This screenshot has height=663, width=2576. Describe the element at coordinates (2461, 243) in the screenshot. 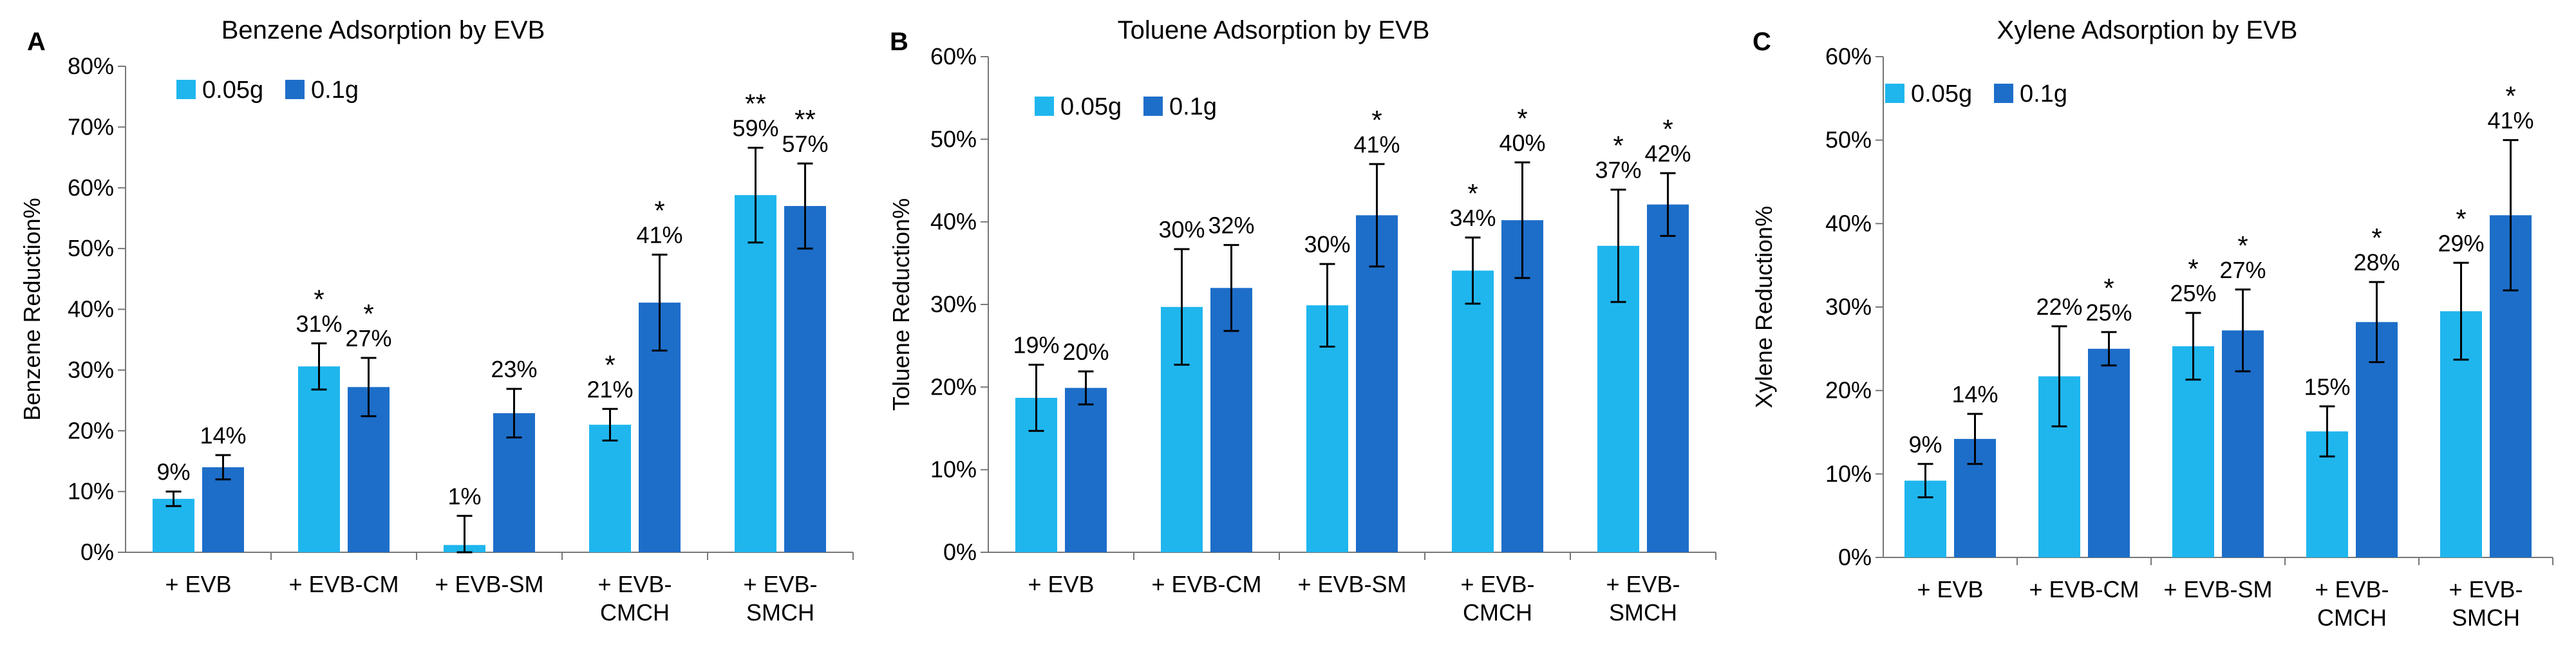

I see `data-label: 29%` at that location.